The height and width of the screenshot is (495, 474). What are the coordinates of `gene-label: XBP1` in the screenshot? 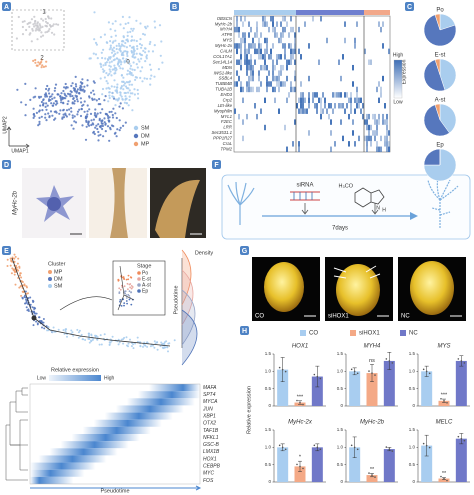 It's located at (209, 416).